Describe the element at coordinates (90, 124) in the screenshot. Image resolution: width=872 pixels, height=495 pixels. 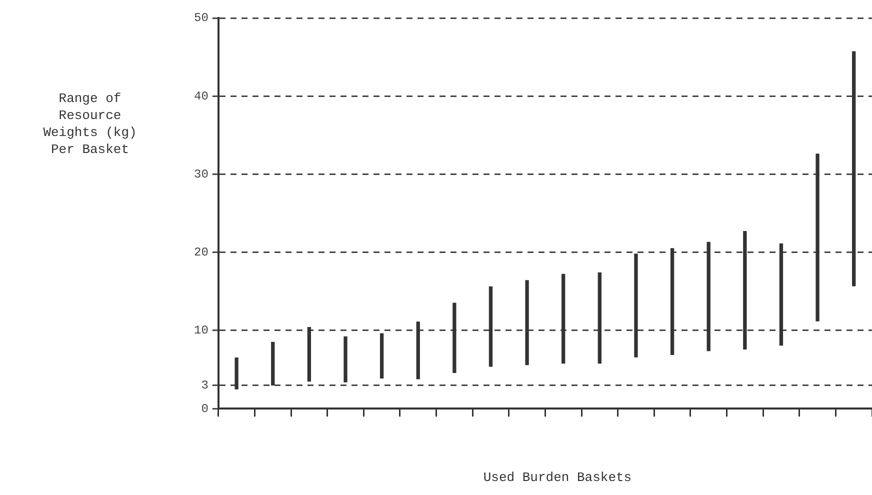
I see `y-axis-title: Range of Resource Weights (kg) Per Basket` at that location.